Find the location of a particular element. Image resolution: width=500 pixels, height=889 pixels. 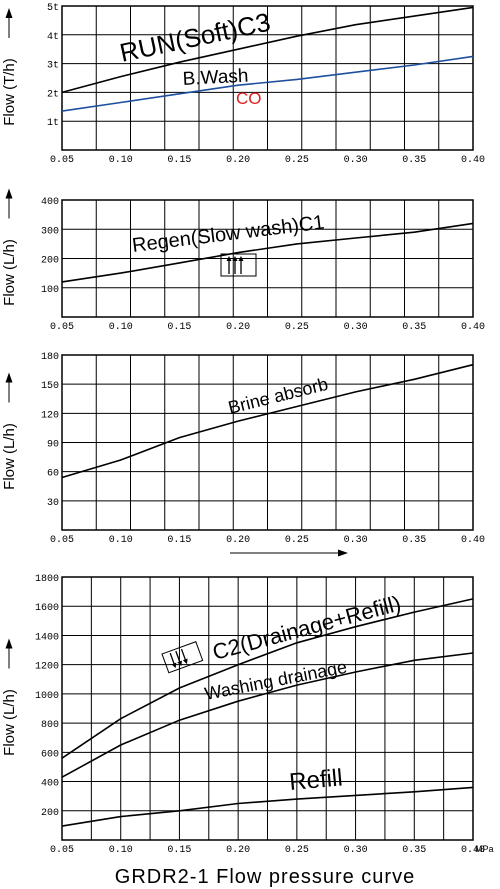

y-tick-label: 90 is located at coordinates (53, 445).